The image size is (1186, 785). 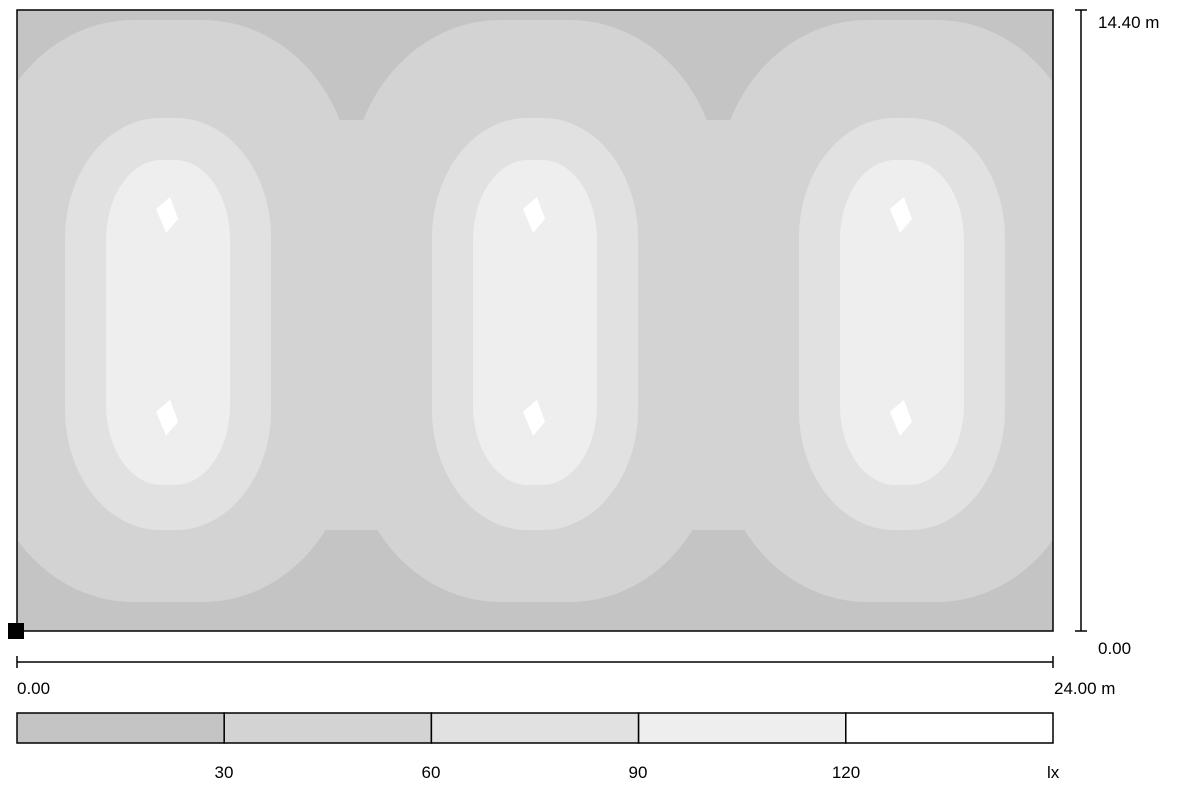 I want to click on legend-tick-label: 60, so click(x=431, y=772).